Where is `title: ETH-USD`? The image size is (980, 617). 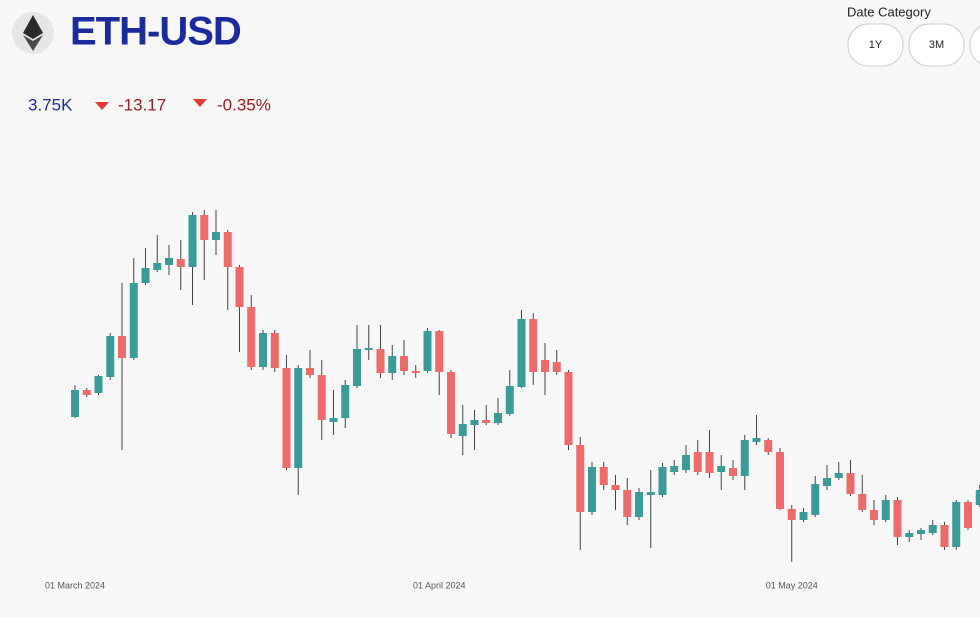
title: ETH-USD is located at coordinates (155, 32).